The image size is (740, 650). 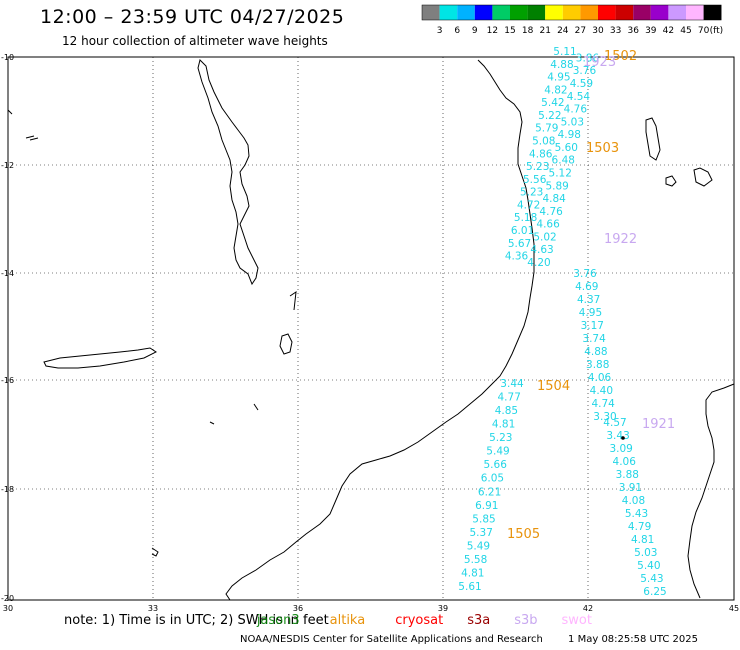 What do you see at coordinates (549, 116) in the screenshot?
I see `wave-height-label: 5.22` at bounding box center [549, 116].